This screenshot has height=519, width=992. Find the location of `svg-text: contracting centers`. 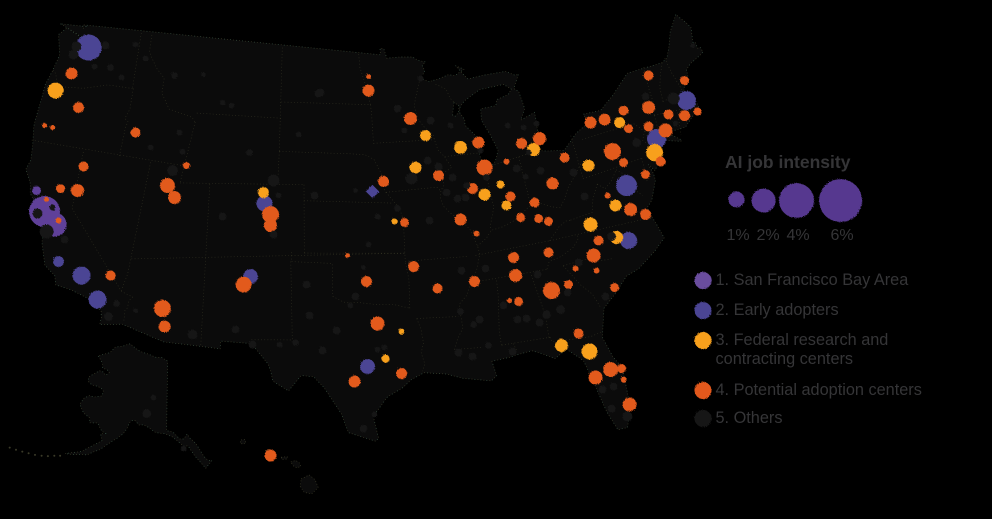

svg-text: contracting centers is located at coordinates (785, 359).